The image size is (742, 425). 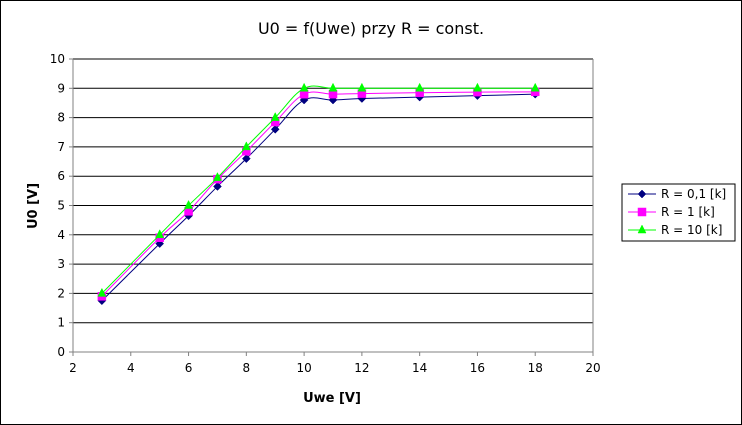 I want to click on y-axis-ticks: 0 1 2 3 4 5 6 7 8 9 10, so click(x=61, y=205).